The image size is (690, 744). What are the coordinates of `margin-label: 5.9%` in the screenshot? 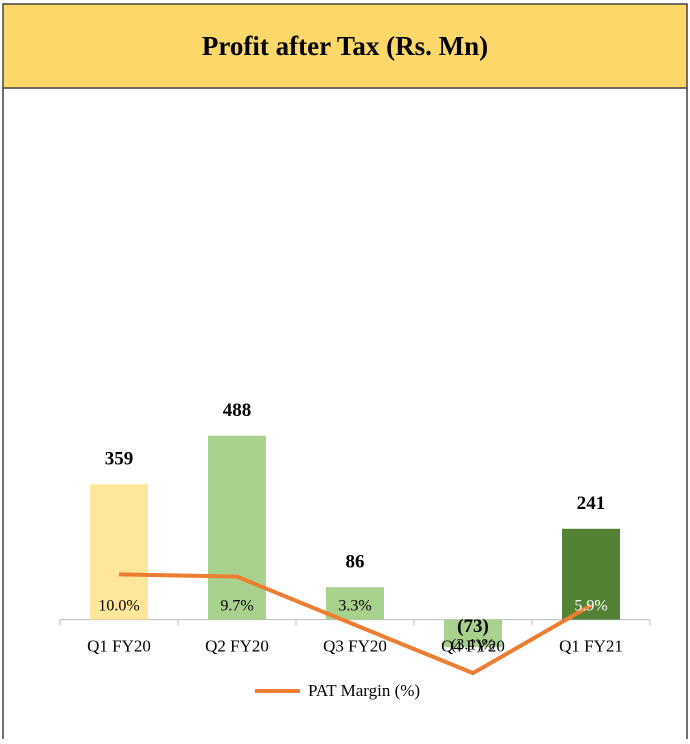 It's located at (590, 605).